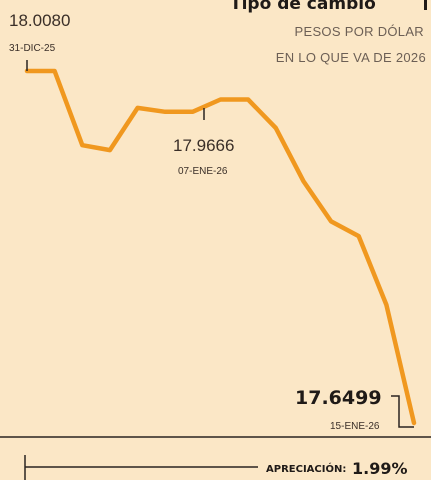 The image size is (431, 480). Describe the element at coordinates (216, 467) in the screenshot. I see `appreciation-footer: APRECIACIÓN: 1.99%` at that location.